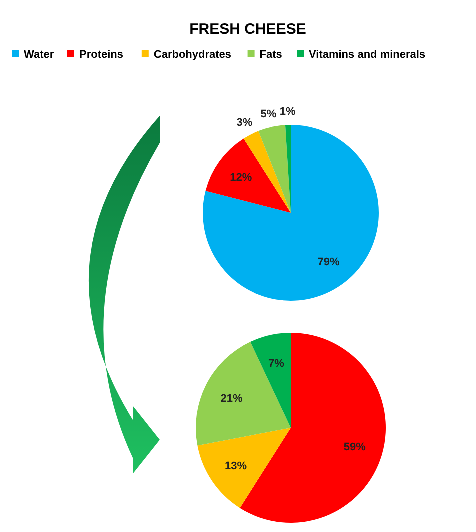 The height and width of the screenshot is (532, 476). I want to click on data-label: 79%, so click(329, 262).